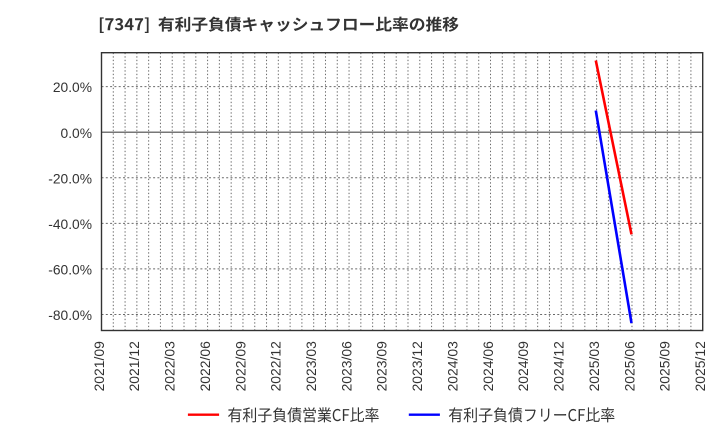 Image resolution: width=720 pixels, height=440 pixels. I want to click on svg-text: -40.0%, so click(70, 224).